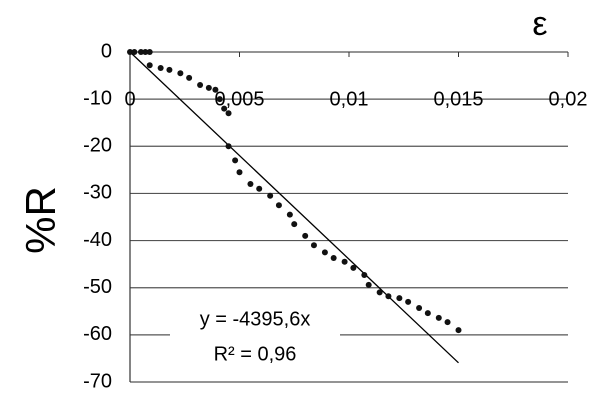 This screenshot has height=395, width=598. Describe the element at coordinates (129, 99) in the screenshot. I see `x-tick-label: 0` at that location.